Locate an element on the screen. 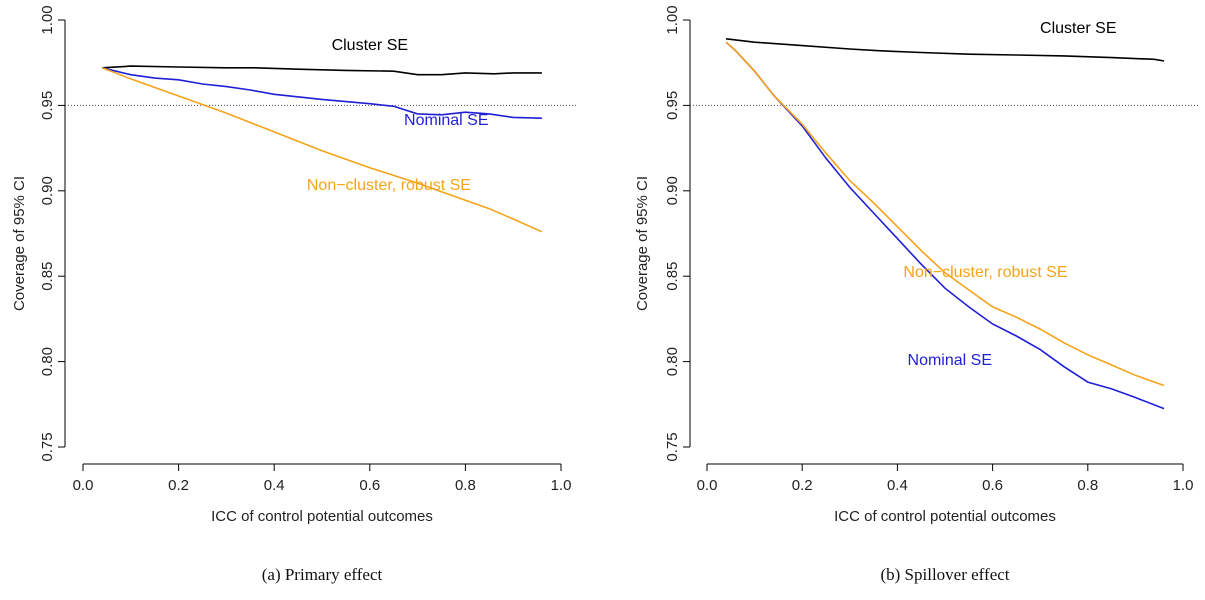 Image resolution: width=1205 pixels, height=600 pixels. panel-caption: (b) Spillover effect is located at coordinates (944, 574).